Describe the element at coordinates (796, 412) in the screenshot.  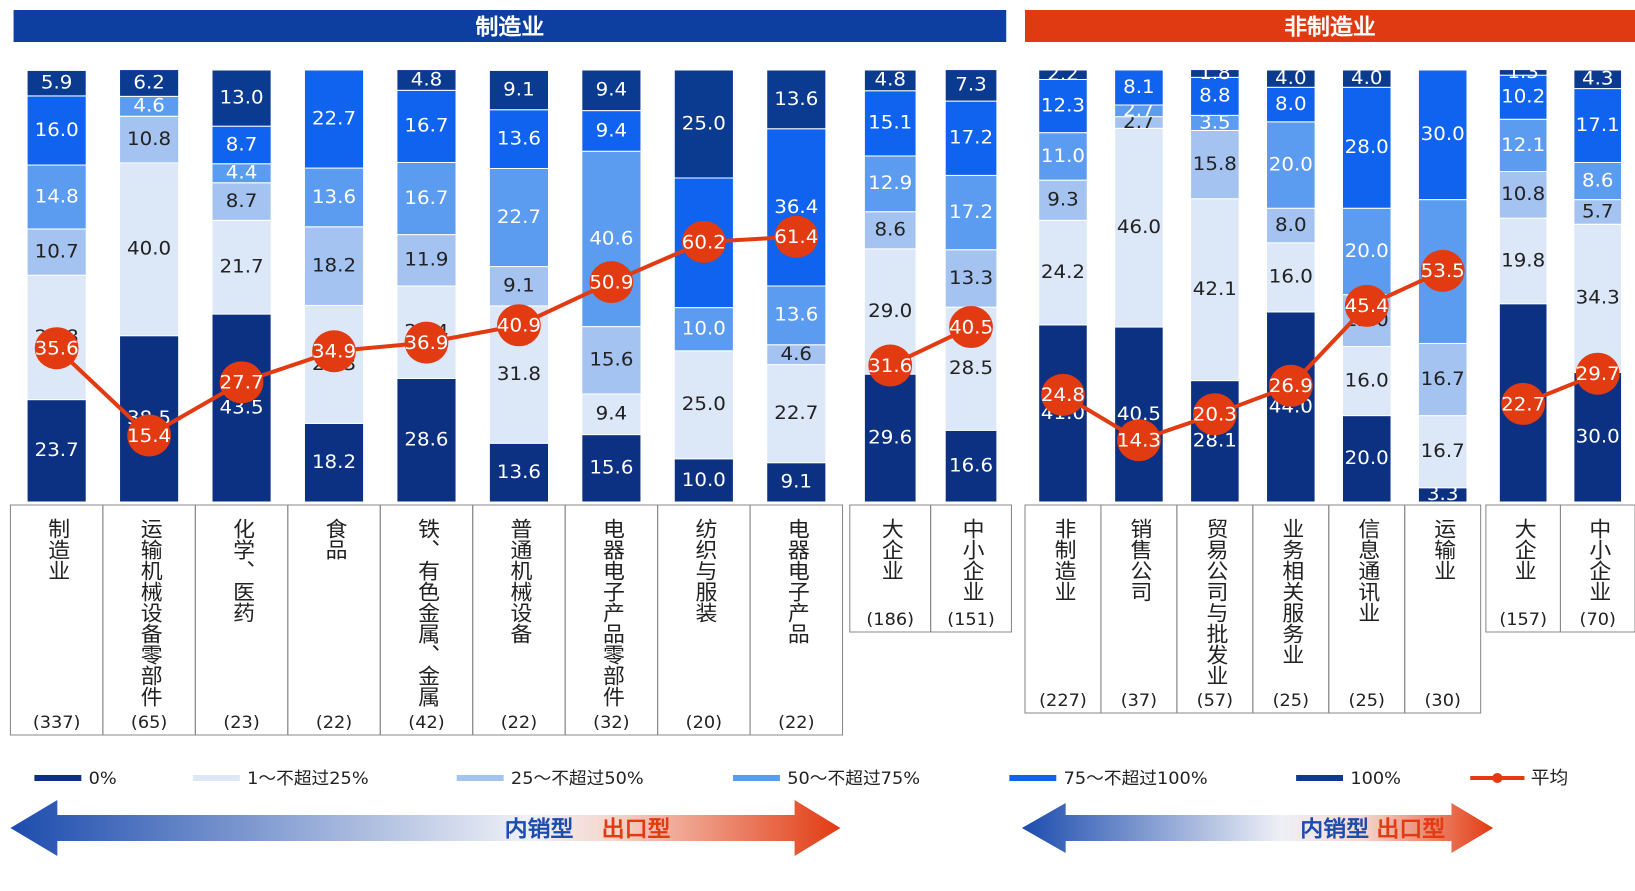
I see `value-label: 22.7` at that location.